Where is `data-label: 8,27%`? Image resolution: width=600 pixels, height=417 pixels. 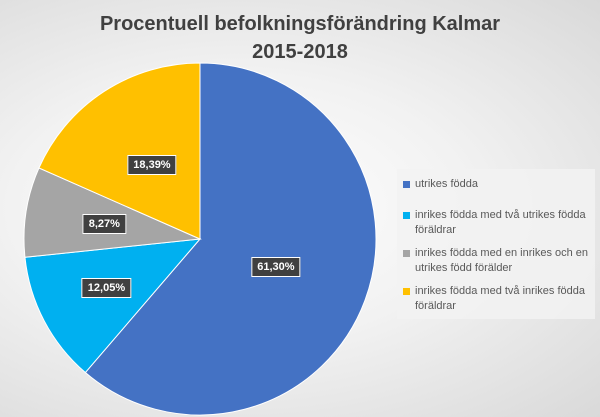
data-label: 8,27% is located at coordinates (104, 223).